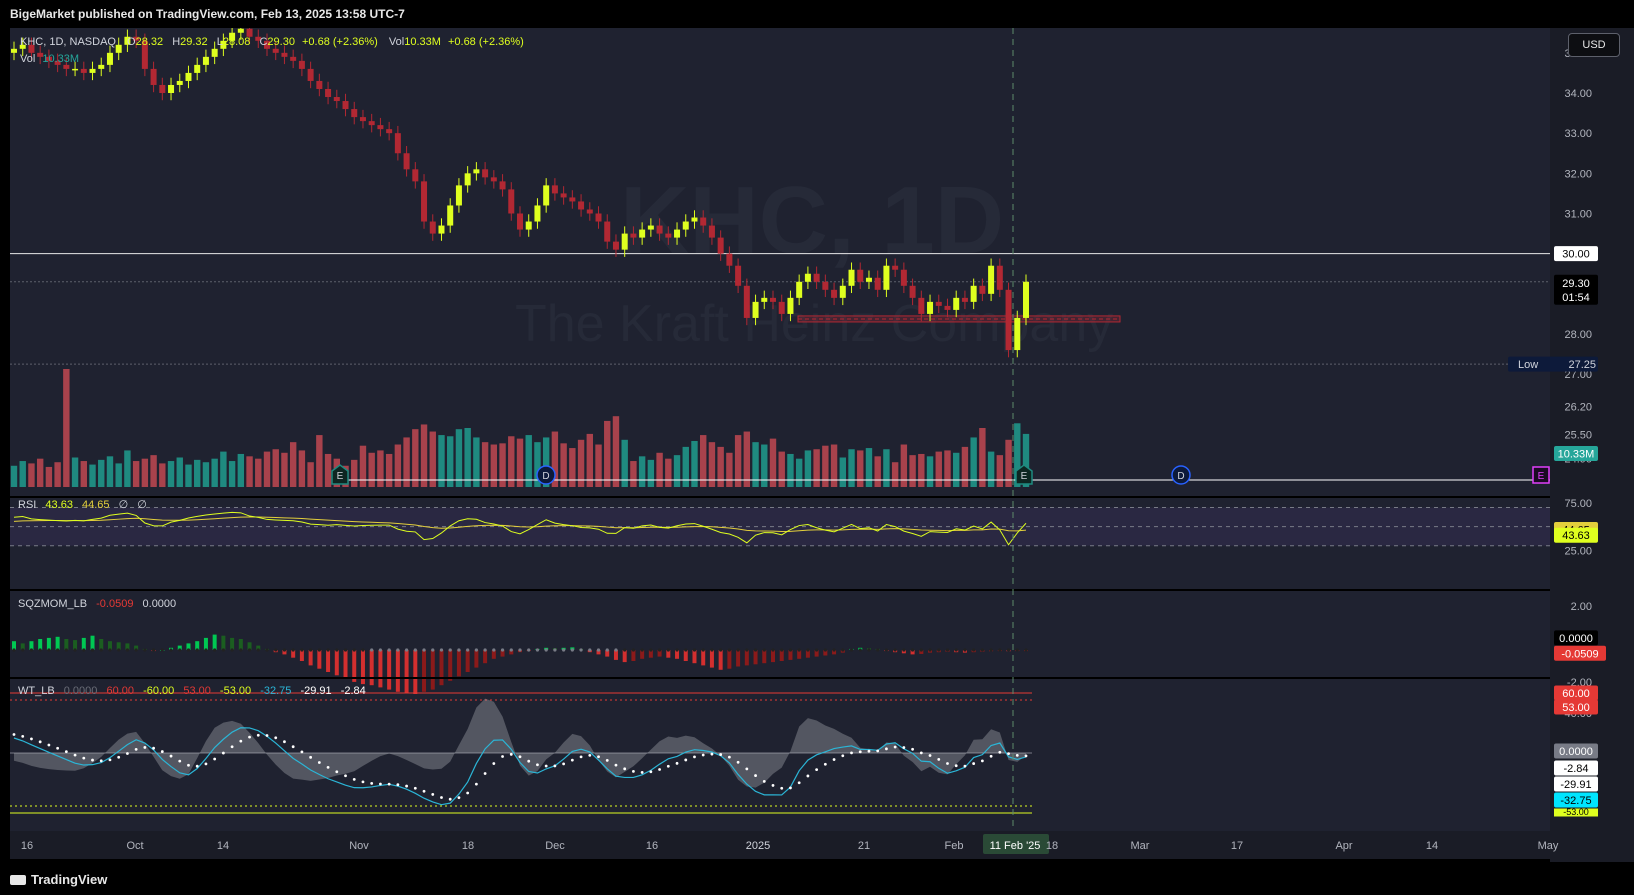 Image resolution: width=1634 pixels, height=895 pixels. What do you see at coordinates (1432, 846) in the screenshot?
I see `time-tick: 14` at bounding box center [1432, 846].